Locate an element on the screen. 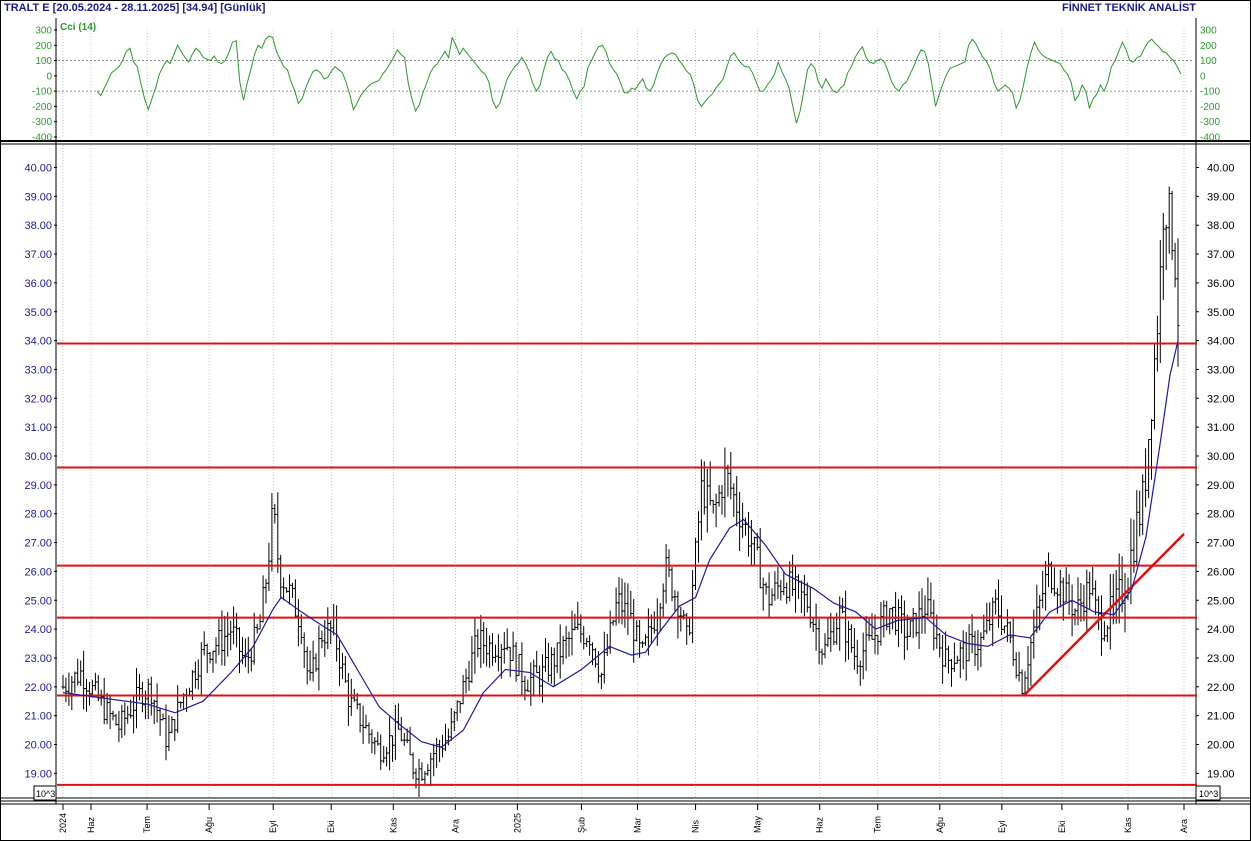 This screenshot has width=1251, height=841. price-y-tick-label: 27.00 is located at coordinates (38, 544).